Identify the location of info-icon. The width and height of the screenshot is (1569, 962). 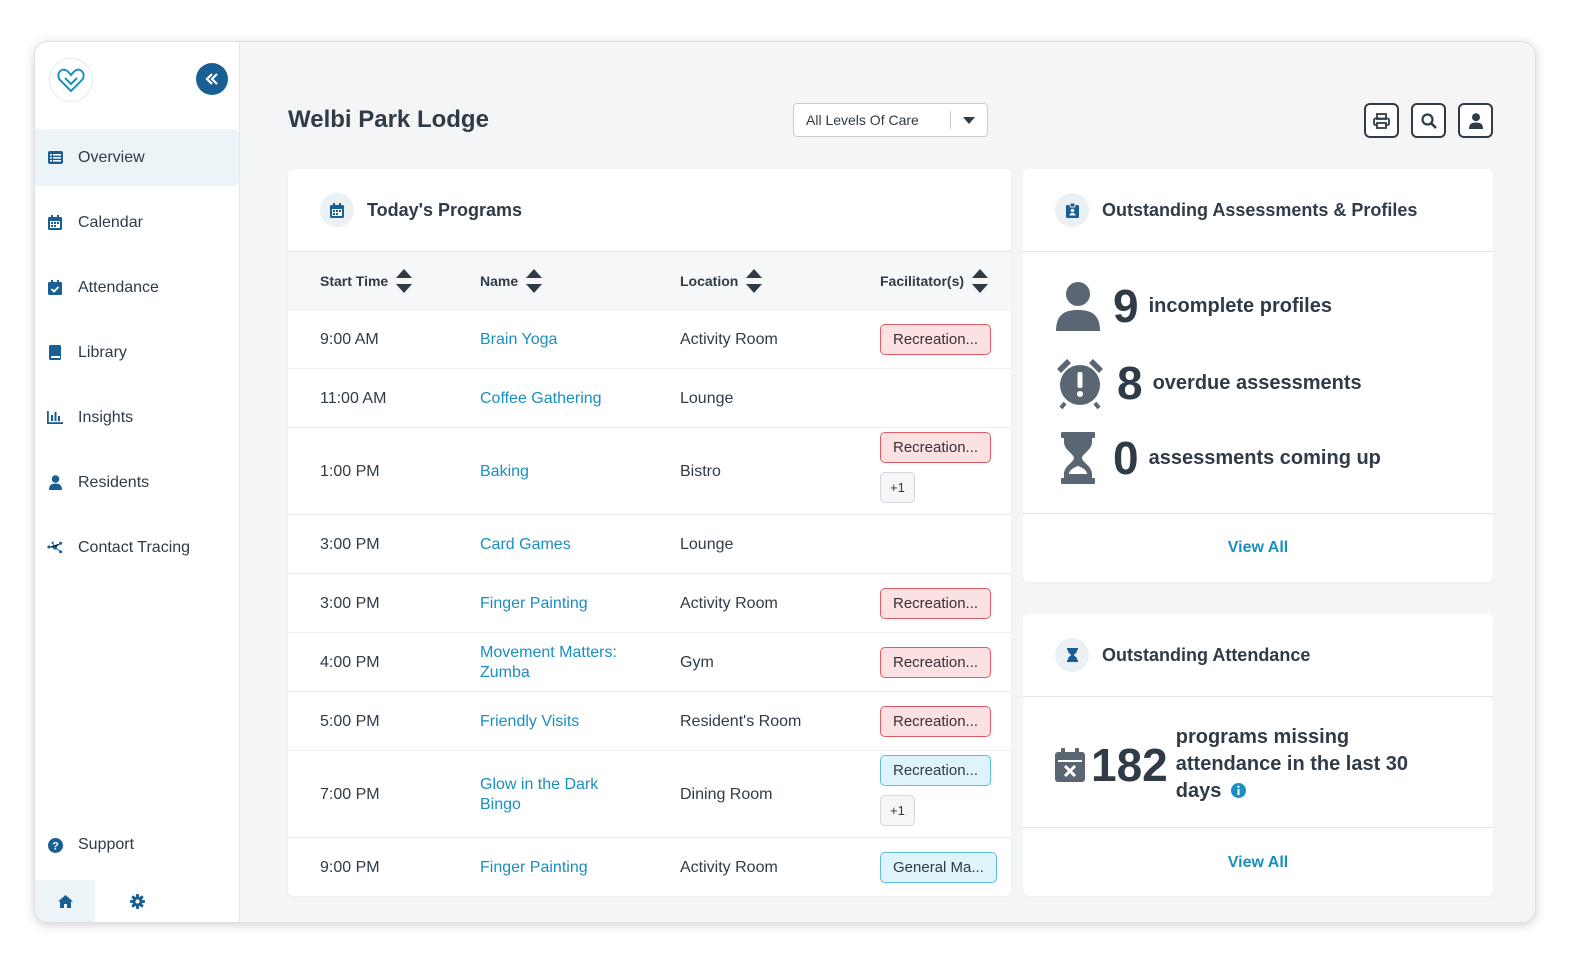
(1238, 790).